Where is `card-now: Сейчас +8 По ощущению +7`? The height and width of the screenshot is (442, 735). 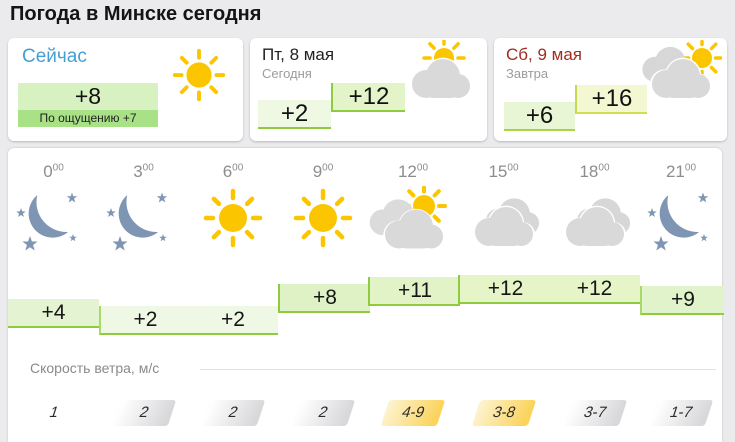
card-now: Сейчас +8 По ощущению +7 is located at coordinates (125, 89).